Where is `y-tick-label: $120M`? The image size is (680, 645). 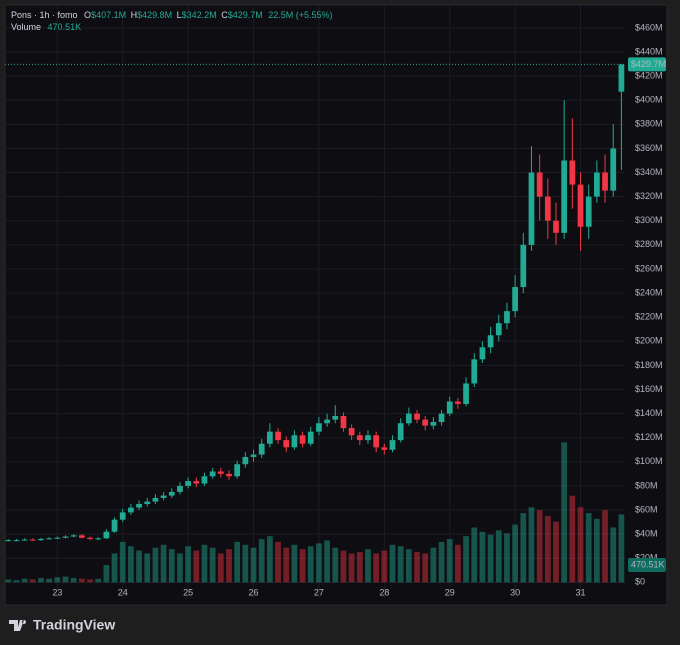
y-tick-label: $120M is located at coordinates (649, 437).